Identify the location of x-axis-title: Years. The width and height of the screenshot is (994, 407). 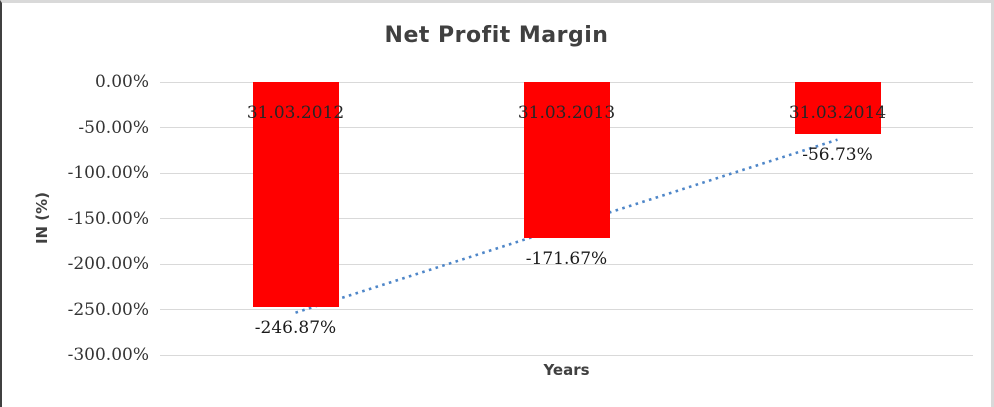
(566, 370).